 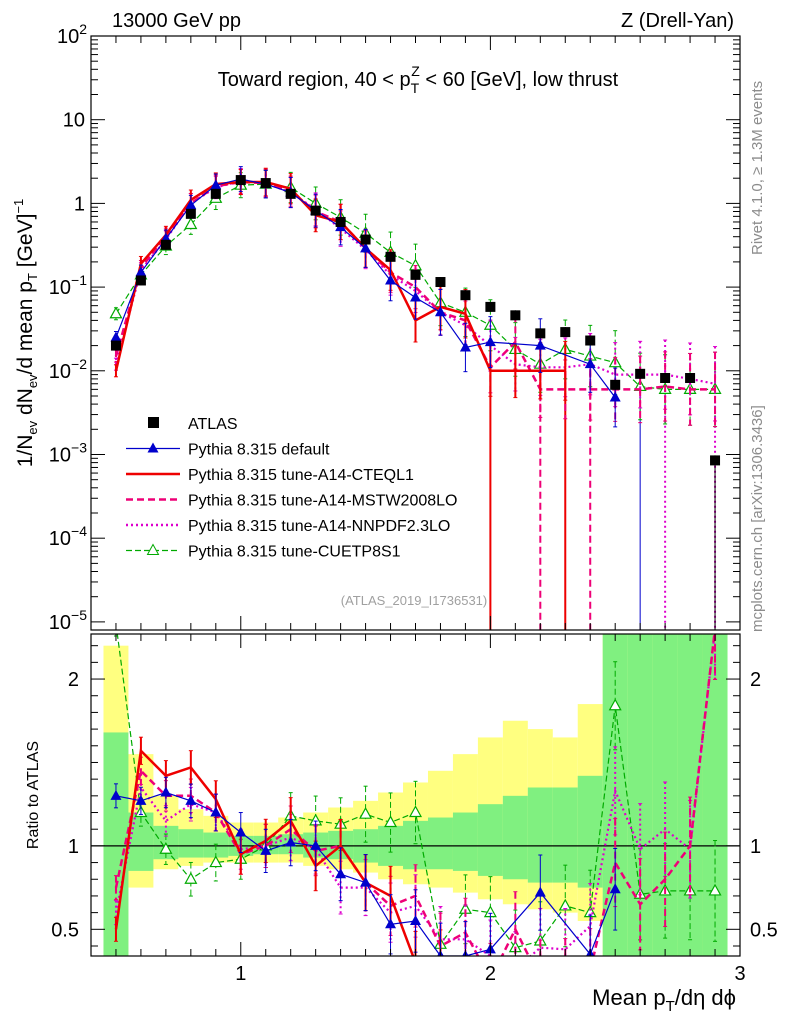 I want to click on series-line-cteql1, so click(x=264, y=852).